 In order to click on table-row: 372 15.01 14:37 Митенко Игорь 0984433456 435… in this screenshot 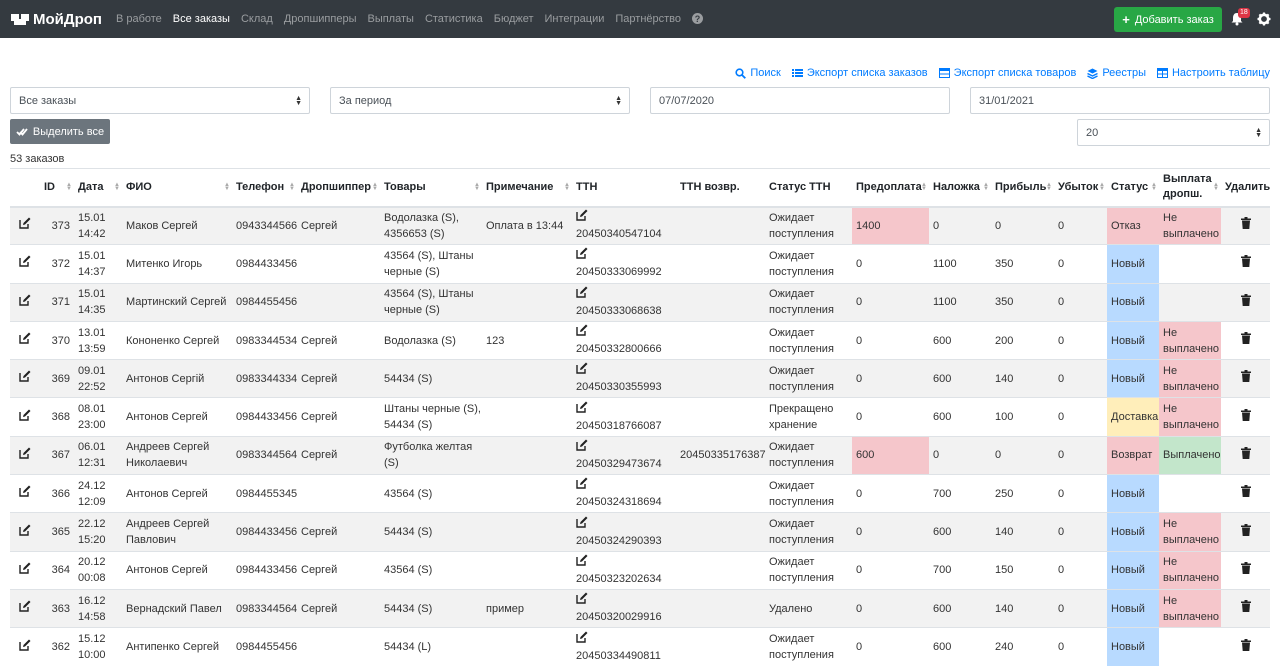, I will do `click(640, 264)`.